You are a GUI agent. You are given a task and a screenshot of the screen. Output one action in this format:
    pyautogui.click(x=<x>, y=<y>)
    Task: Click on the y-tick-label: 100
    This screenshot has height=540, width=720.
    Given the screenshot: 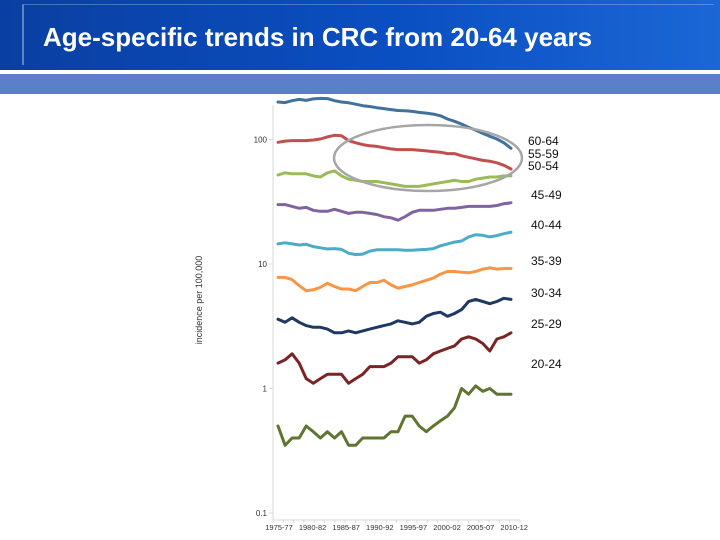 What is the action you would take?
    pyautogui.click(x=261, y=140)
    